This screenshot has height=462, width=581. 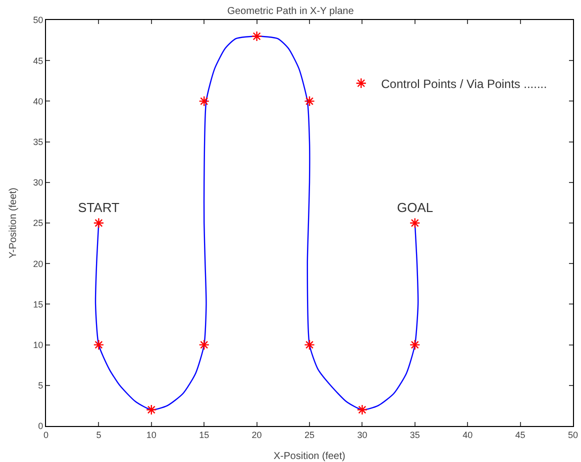 I want to click on x-tick-label: 15, so click(x=204, y=435).